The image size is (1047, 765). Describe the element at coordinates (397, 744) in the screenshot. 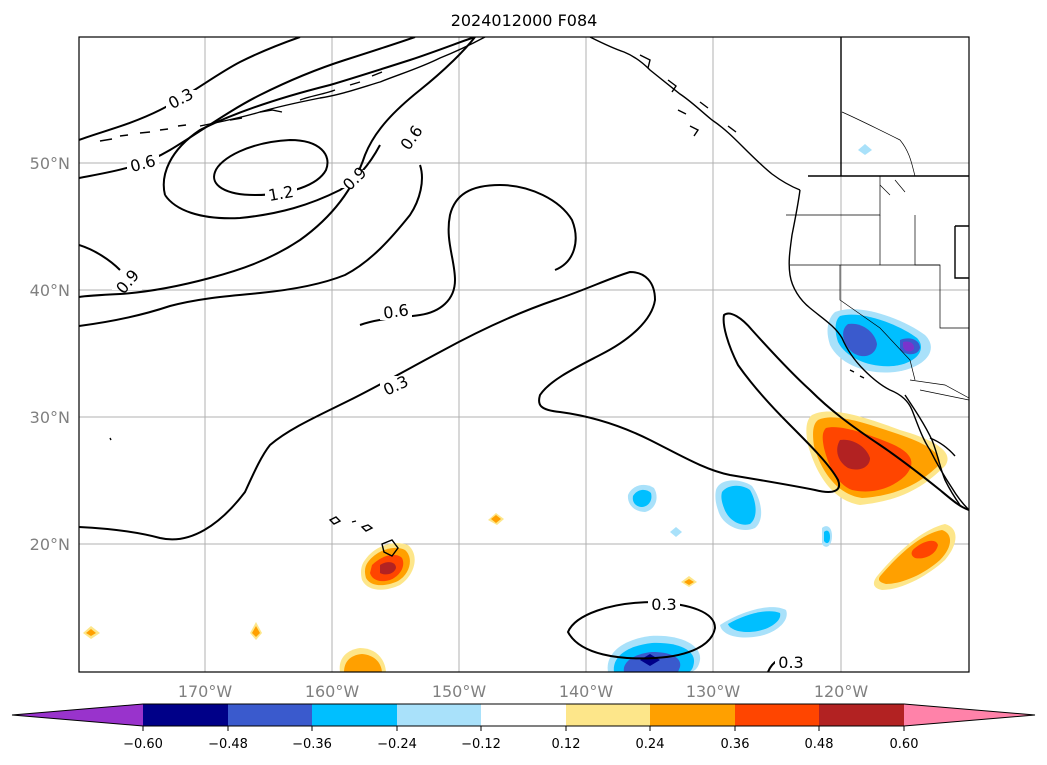

I see `colorbar-tick: −0.24` at that location.